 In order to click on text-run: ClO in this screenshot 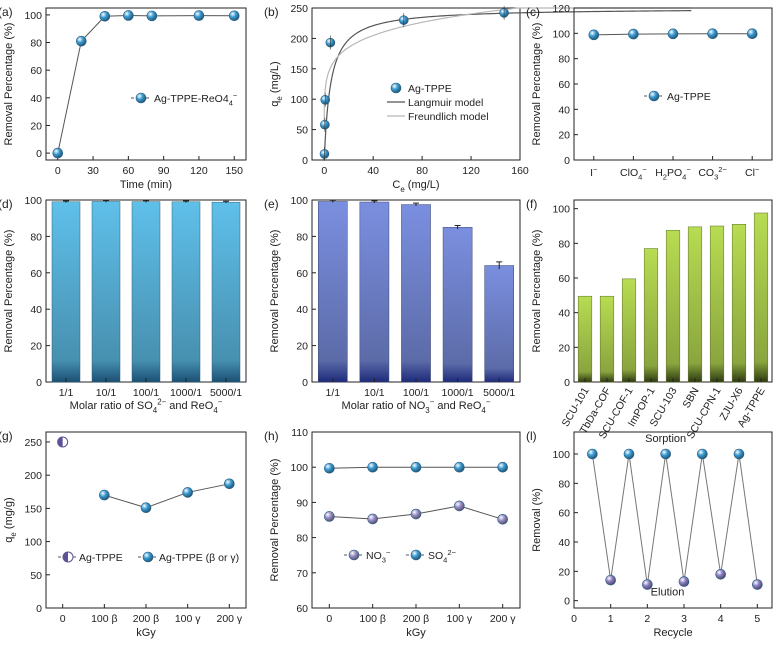, I will do `click(629, 173)`.